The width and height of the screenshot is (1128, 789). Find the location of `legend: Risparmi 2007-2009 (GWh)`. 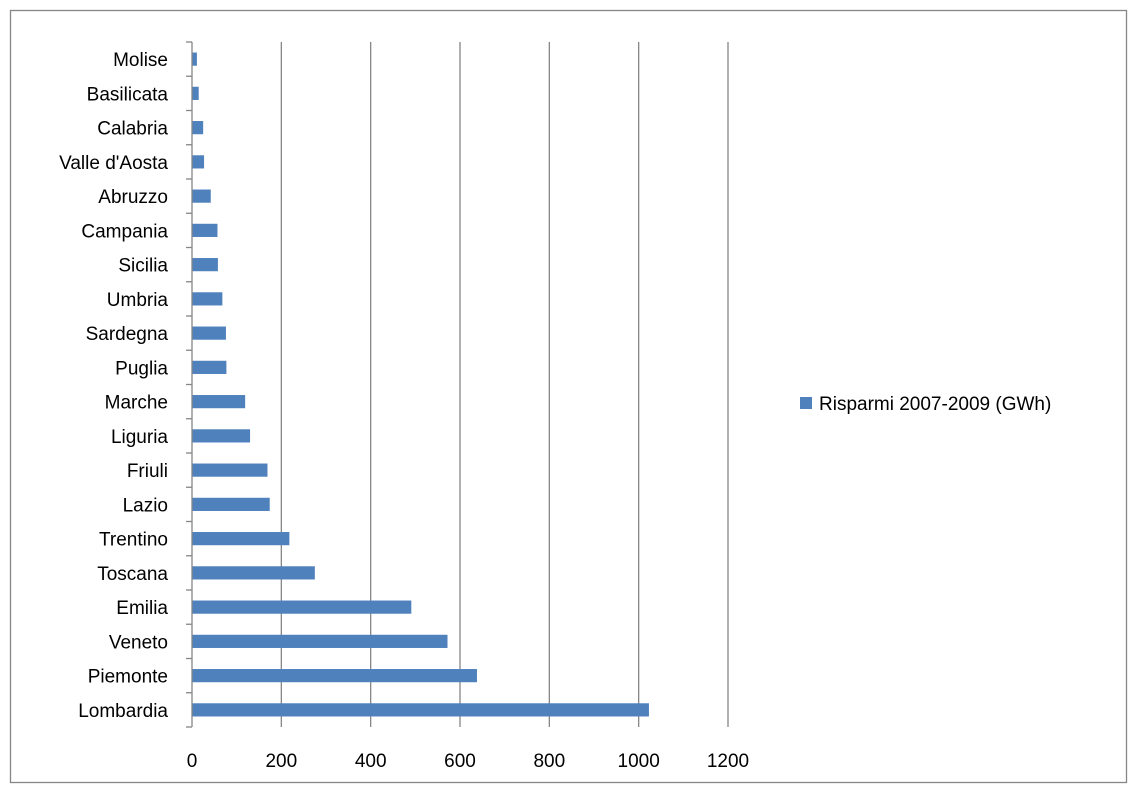

legend: Risparmi 2007-2009 (GWh) is located at coordinates (925, 404).